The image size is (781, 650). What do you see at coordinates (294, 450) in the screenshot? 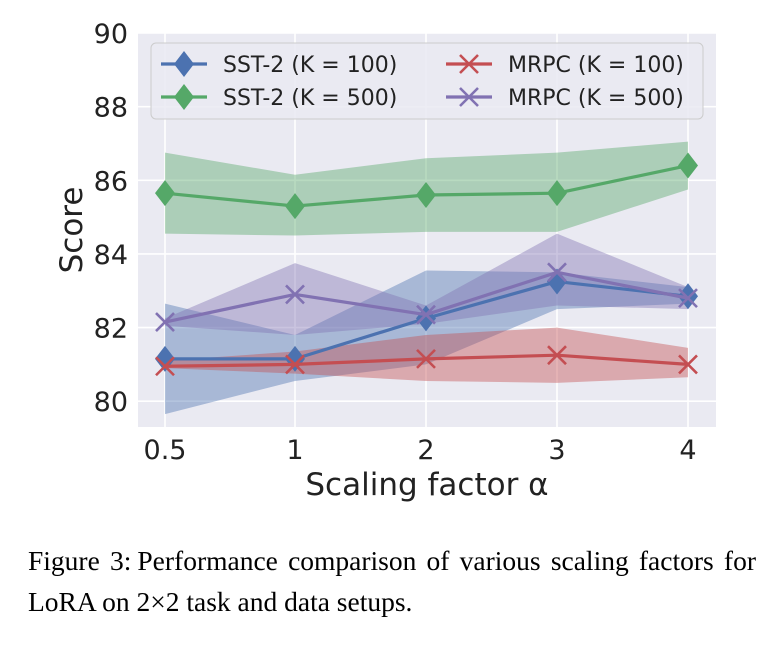
I see `x-tick-label: 1` at bounding box center [294, 450].